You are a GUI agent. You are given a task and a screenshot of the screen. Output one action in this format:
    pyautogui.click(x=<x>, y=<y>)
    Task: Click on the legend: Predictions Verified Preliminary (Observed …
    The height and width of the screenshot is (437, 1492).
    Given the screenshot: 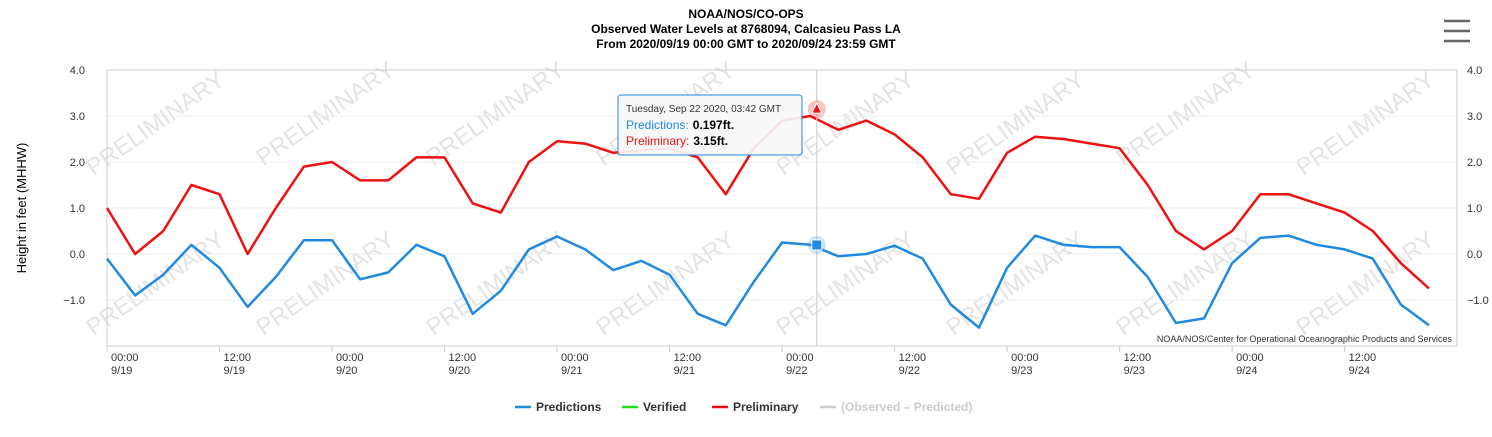 What is the action you would take?
    pyautogui.click(x=743, y=407)
    